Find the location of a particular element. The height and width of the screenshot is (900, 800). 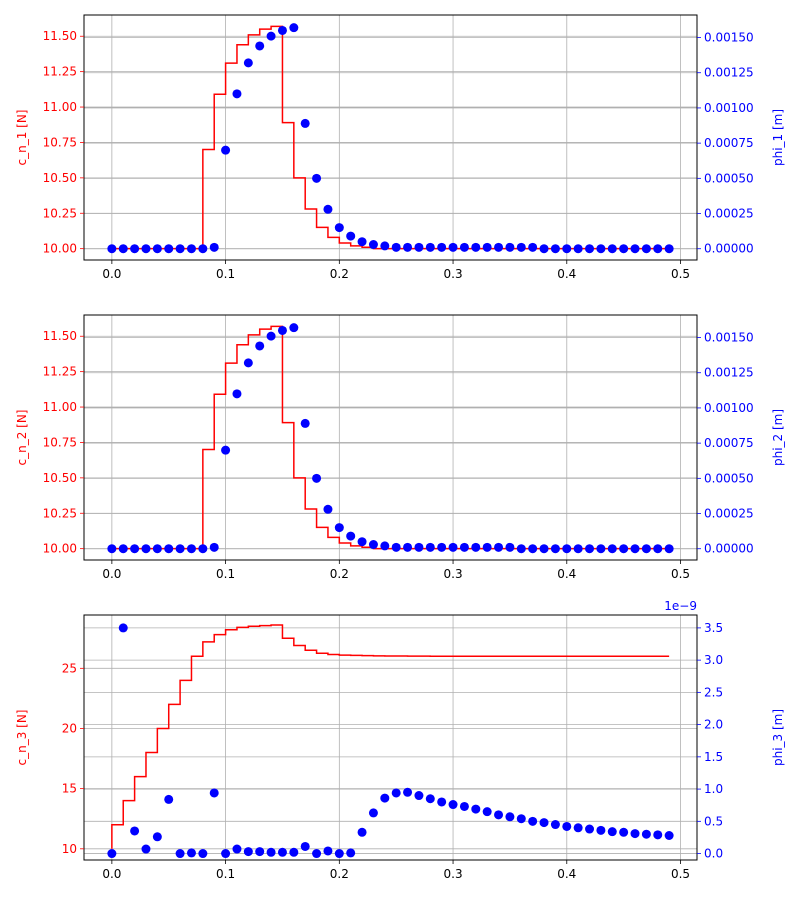

left-axis-label: c_n_1 [N] is located at coordinates (22, 138).